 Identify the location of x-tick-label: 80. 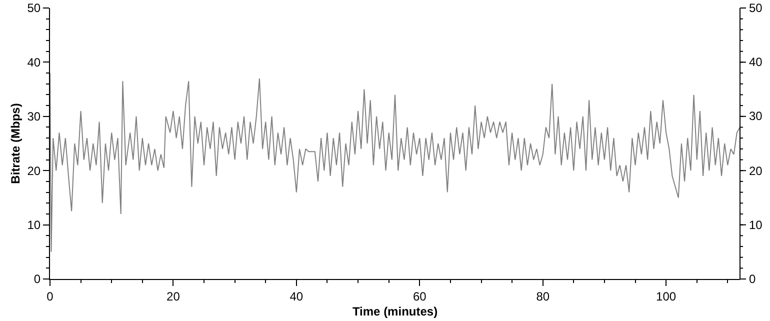
(543, 296).